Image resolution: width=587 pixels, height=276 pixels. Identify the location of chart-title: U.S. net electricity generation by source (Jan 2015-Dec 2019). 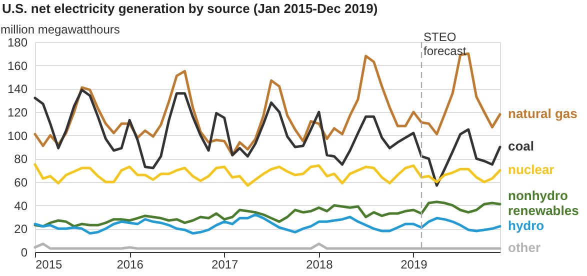
(190, 8).